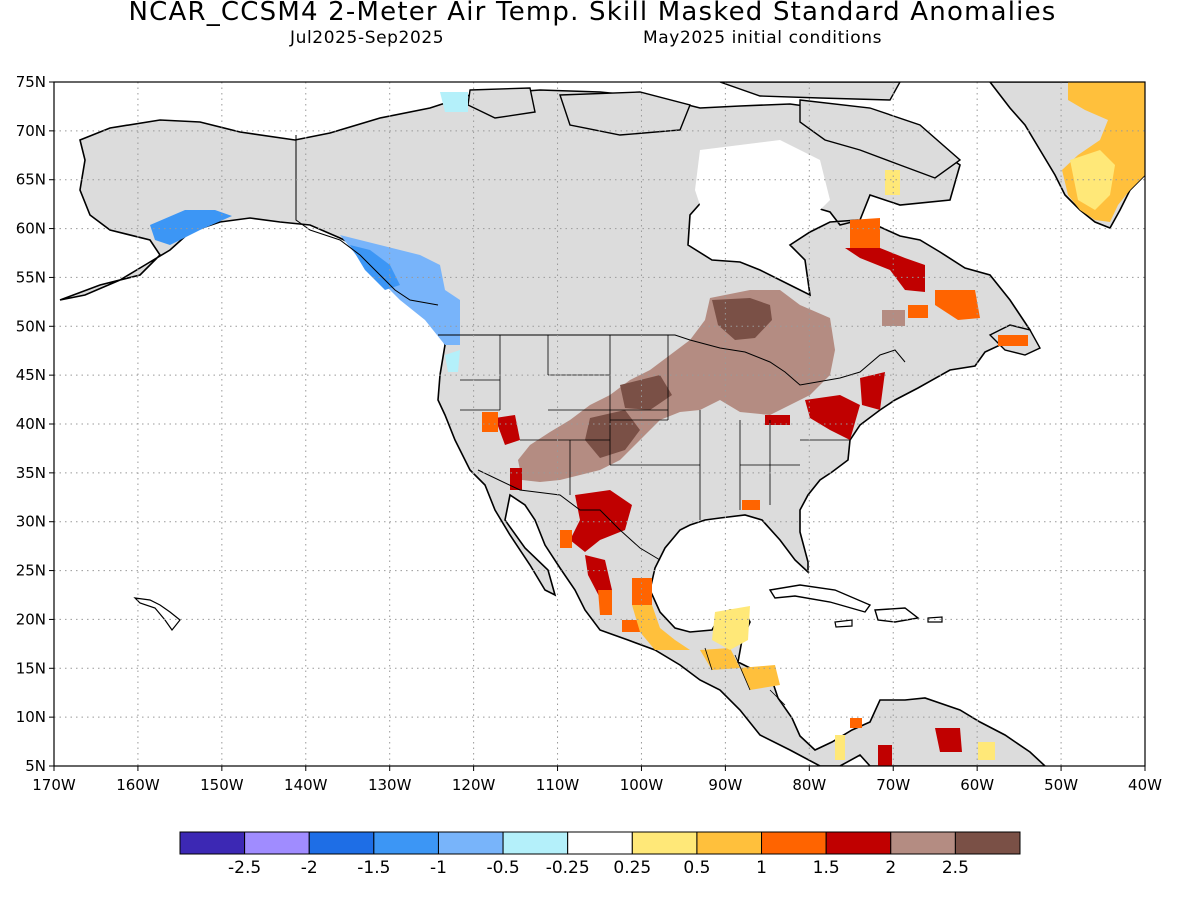  Describe the element at coordinates (642, 785) in the screenshot. I see `lon-label: 100W` at that location.